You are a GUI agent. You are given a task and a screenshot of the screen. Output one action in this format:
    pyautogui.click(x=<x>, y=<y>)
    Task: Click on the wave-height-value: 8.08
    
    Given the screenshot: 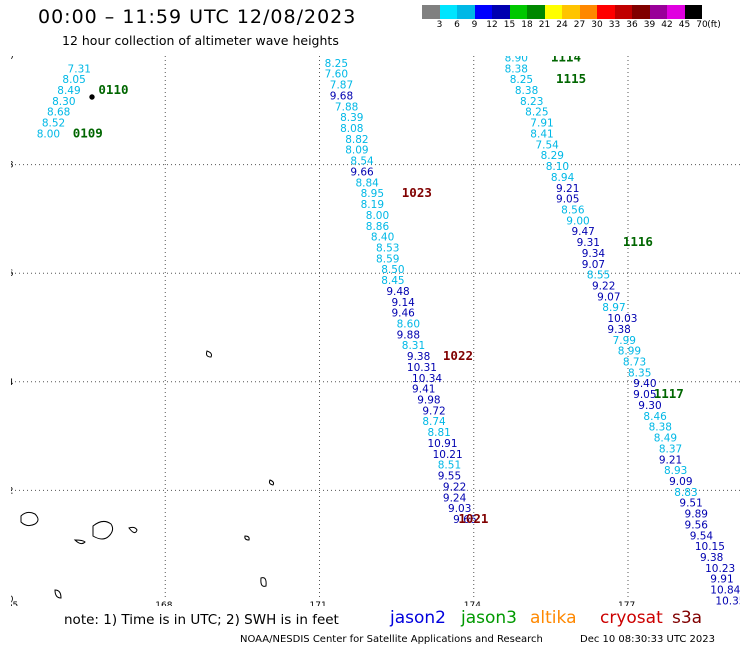 What is the action you would take?
    pyautogui.click(x=351, y=129)
    